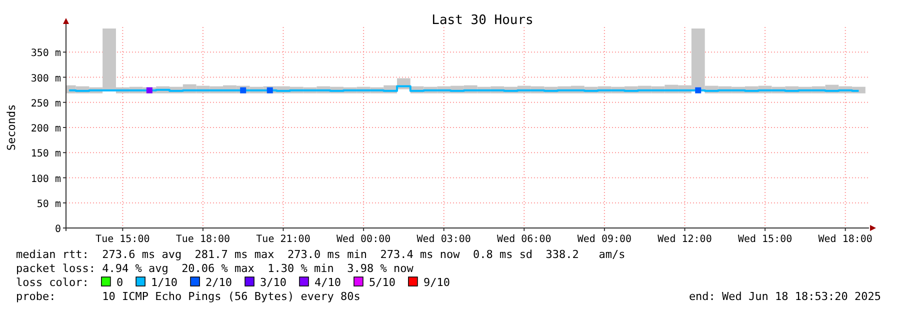 This screenshot has height=310, width=897. I want to click on legend-title: loss color:, so click(52, 282).